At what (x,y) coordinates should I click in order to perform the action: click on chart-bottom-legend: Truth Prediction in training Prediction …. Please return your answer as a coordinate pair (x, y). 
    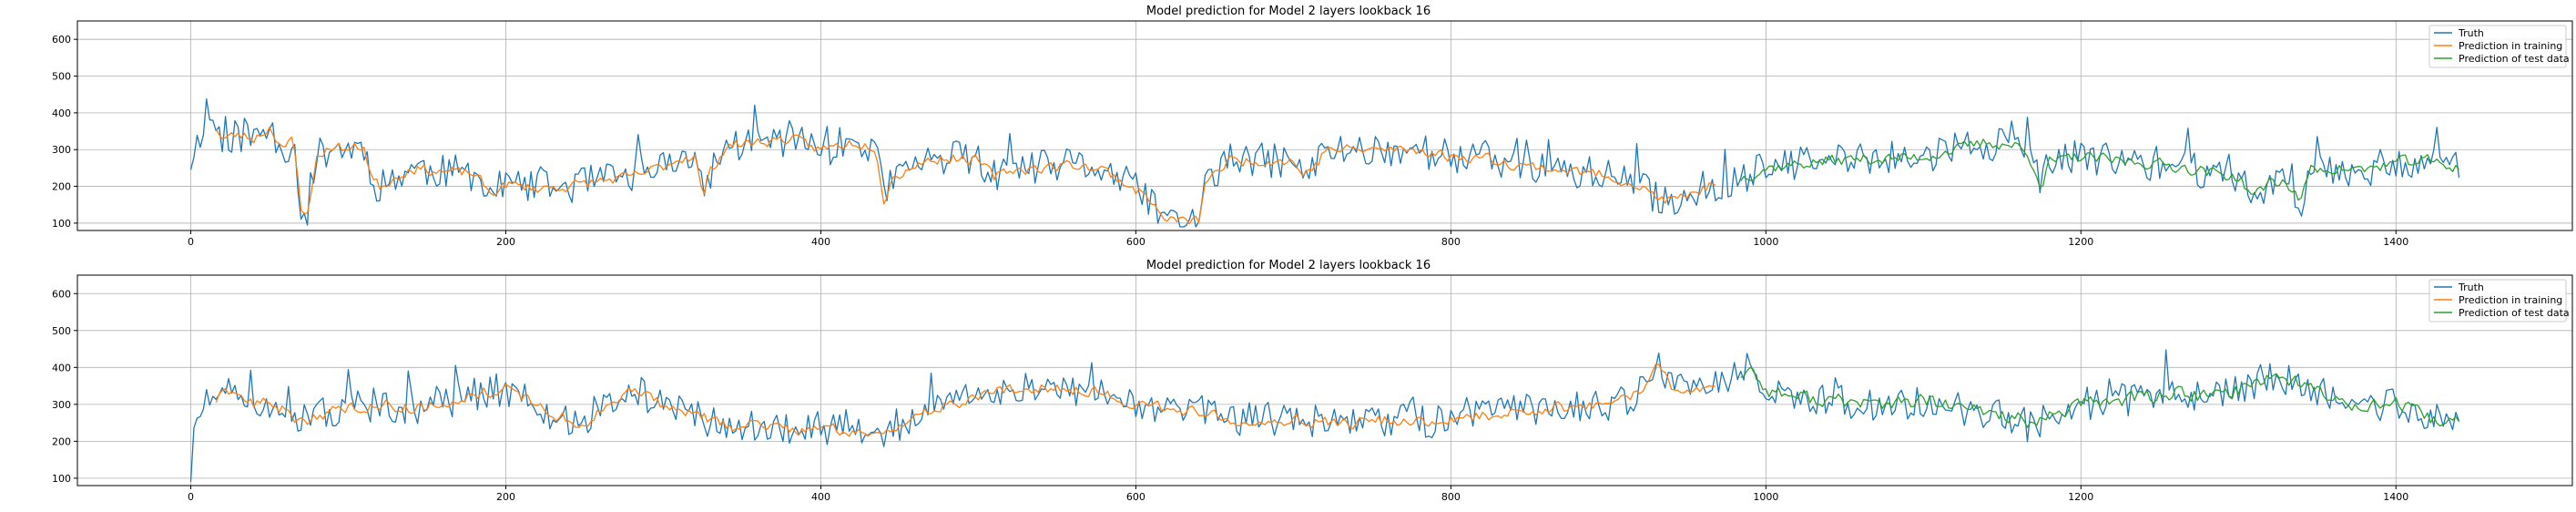
    Looking at the image, I should click on (2499, 301).